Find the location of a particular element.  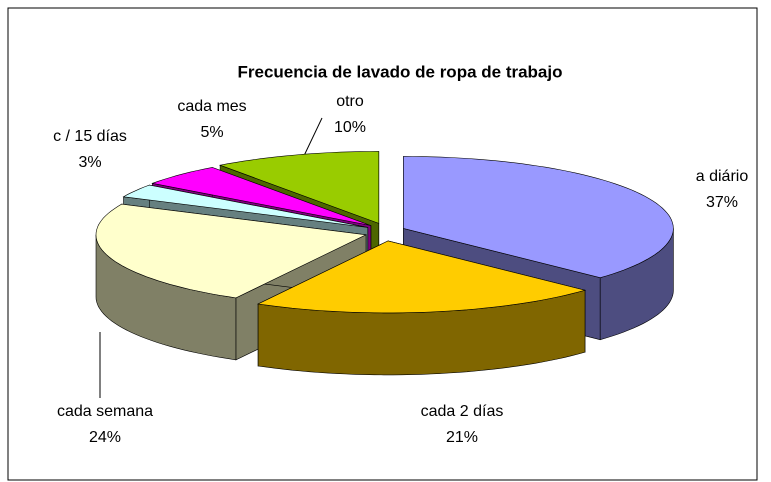

slice-label: cada semana is located at coordinates (105, 411).